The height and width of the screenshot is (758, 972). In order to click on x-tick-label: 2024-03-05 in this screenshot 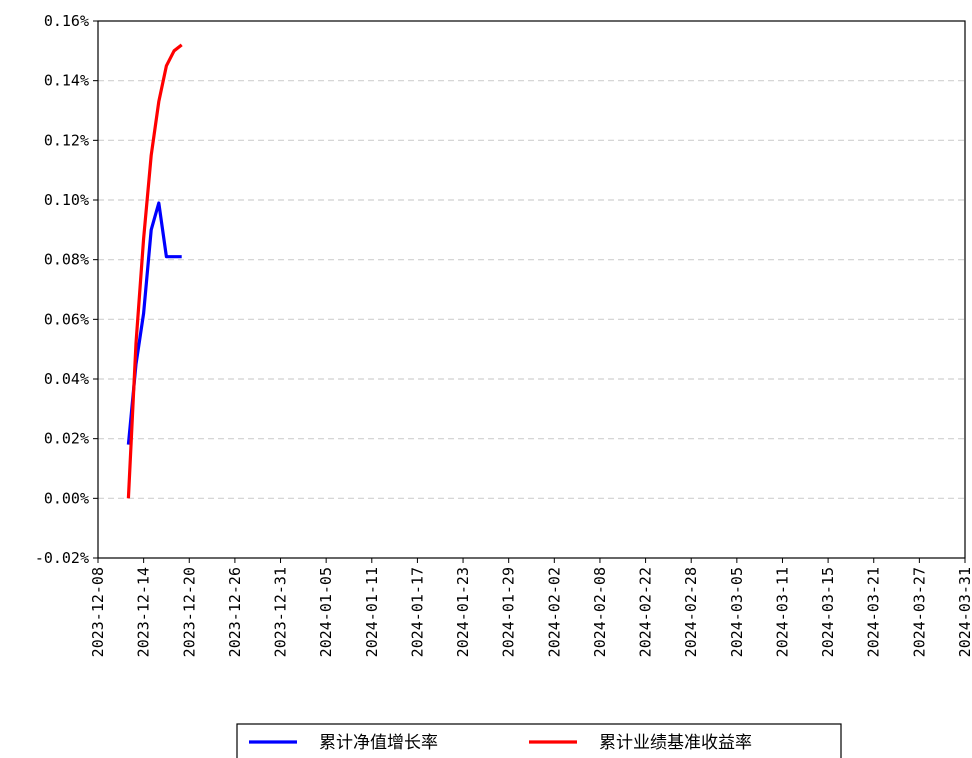, I will do `click(737, 612)`.